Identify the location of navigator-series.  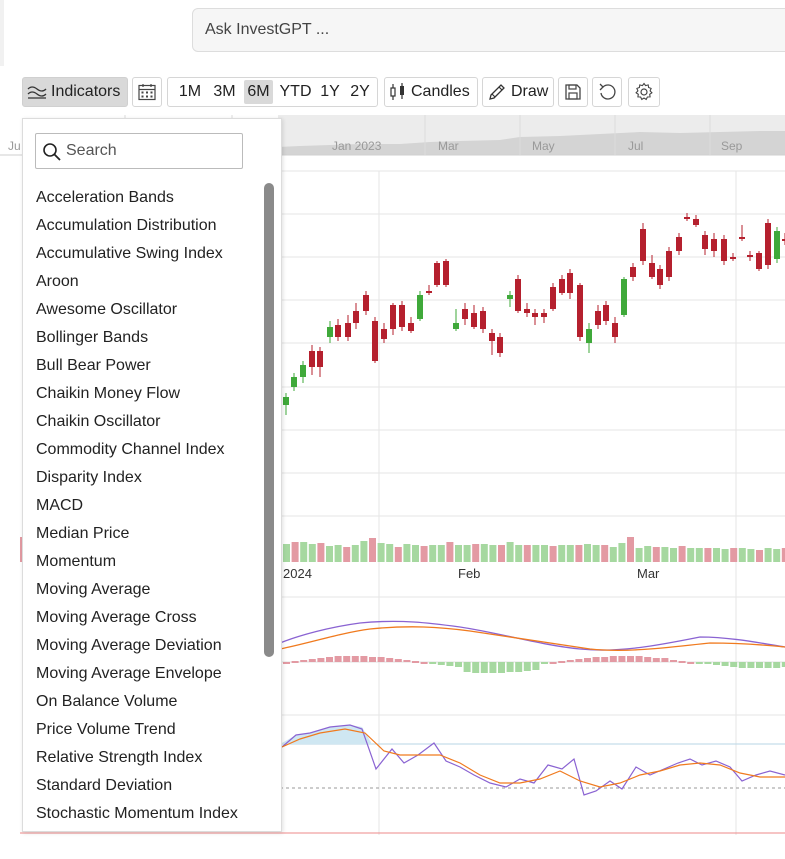
(531, 143).